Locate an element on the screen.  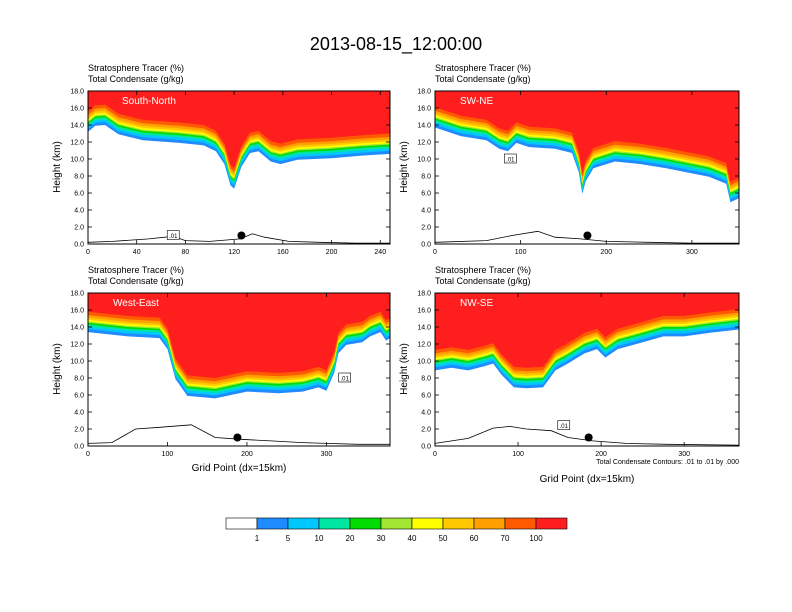
west-east-xtick-label: 0 is located at coordinates (88, 454).